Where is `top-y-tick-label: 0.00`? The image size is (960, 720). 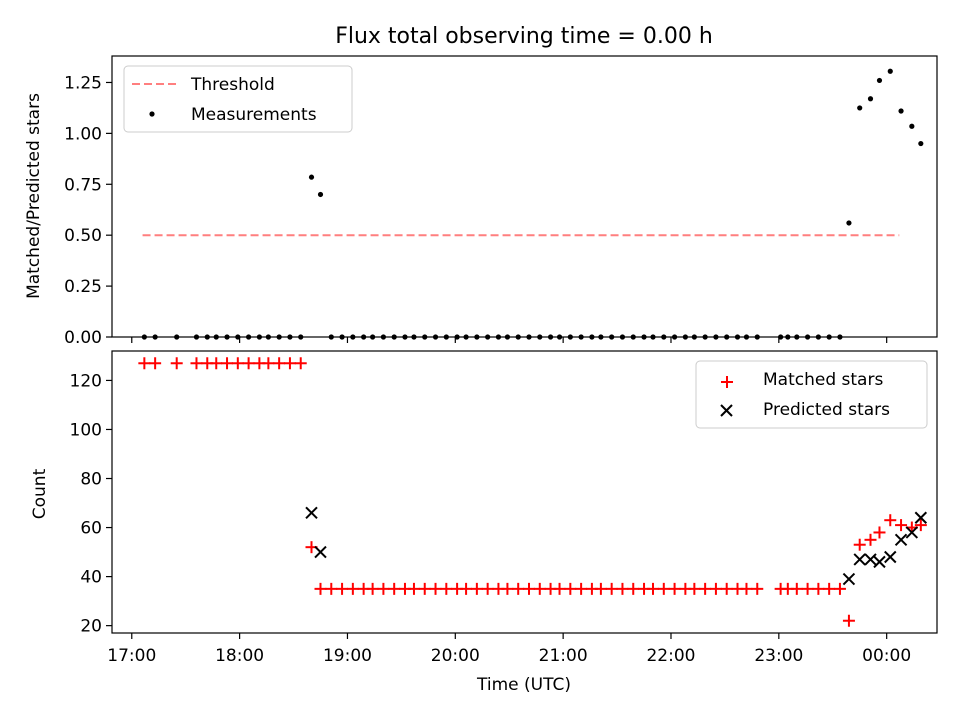 top-y-tick-label: 0.00 is located at coordinates (83, 338).